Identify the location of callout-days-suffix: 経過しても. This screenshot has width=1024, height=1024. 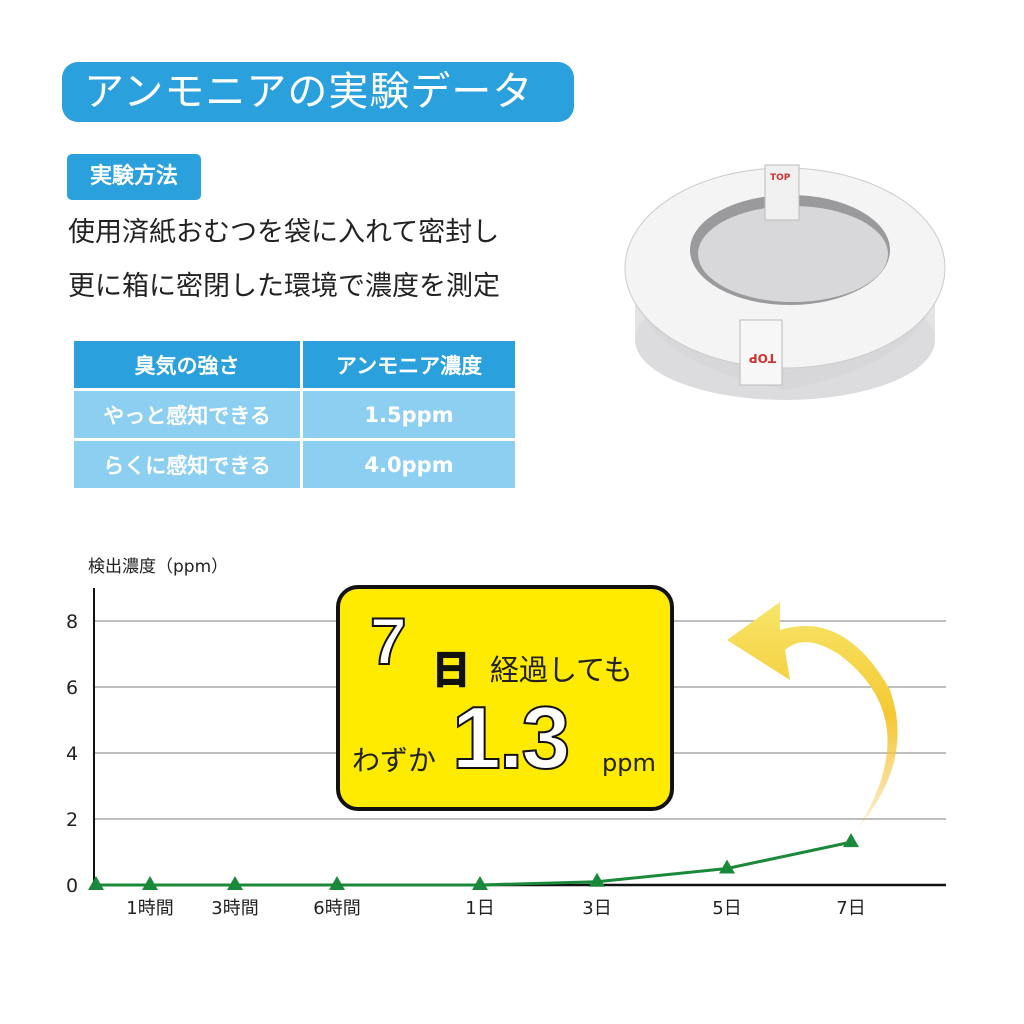
(561, 670).